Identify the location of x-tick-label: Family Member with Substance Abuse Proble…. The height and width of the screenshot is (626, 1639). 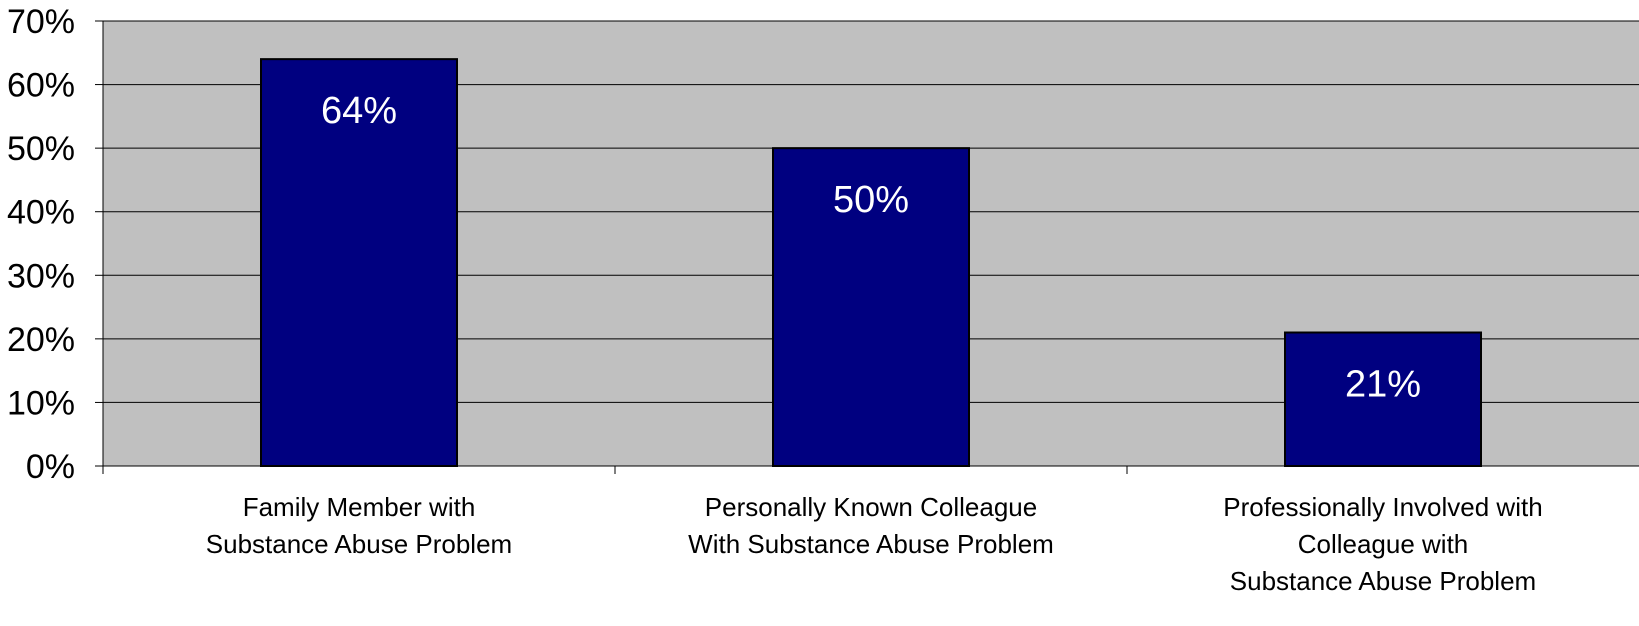
(359, 525).